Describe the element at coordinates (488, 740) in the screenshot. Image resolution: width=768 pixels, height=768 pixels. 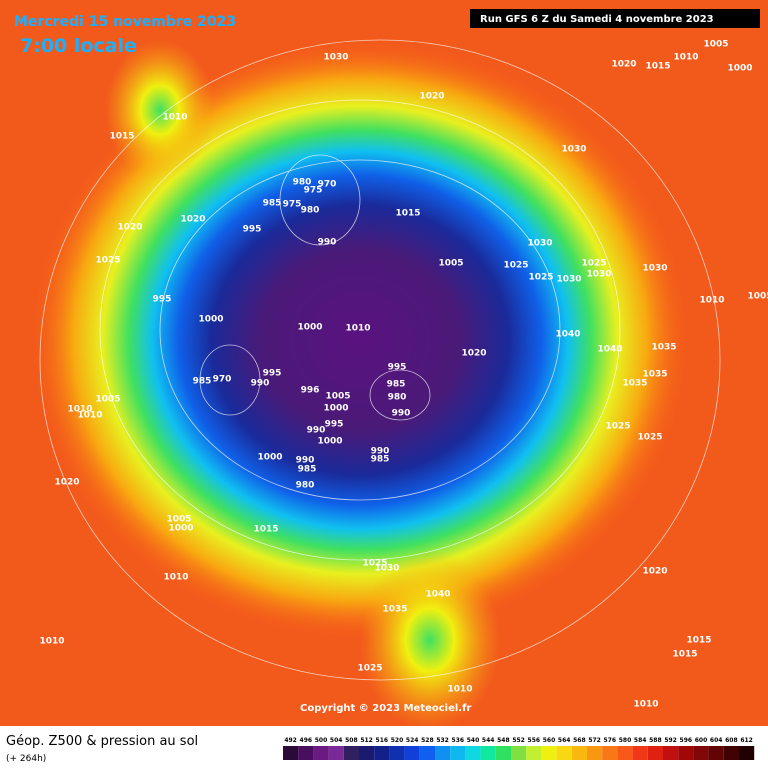
I see `legend-label: 544` at that location.